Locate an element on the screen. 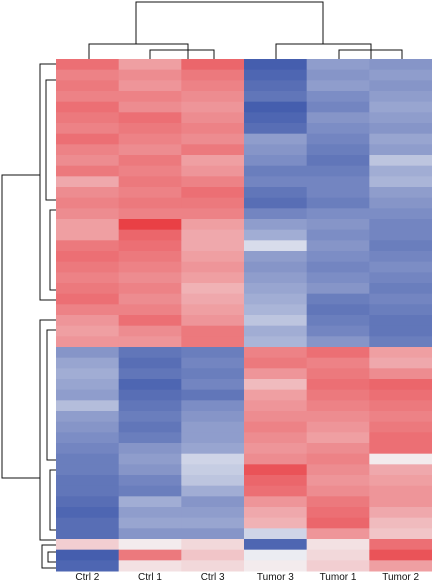 The width and height of the screenshot is (432, 581). column-label: Ctrl 2 is located at coordinates (87, 576).